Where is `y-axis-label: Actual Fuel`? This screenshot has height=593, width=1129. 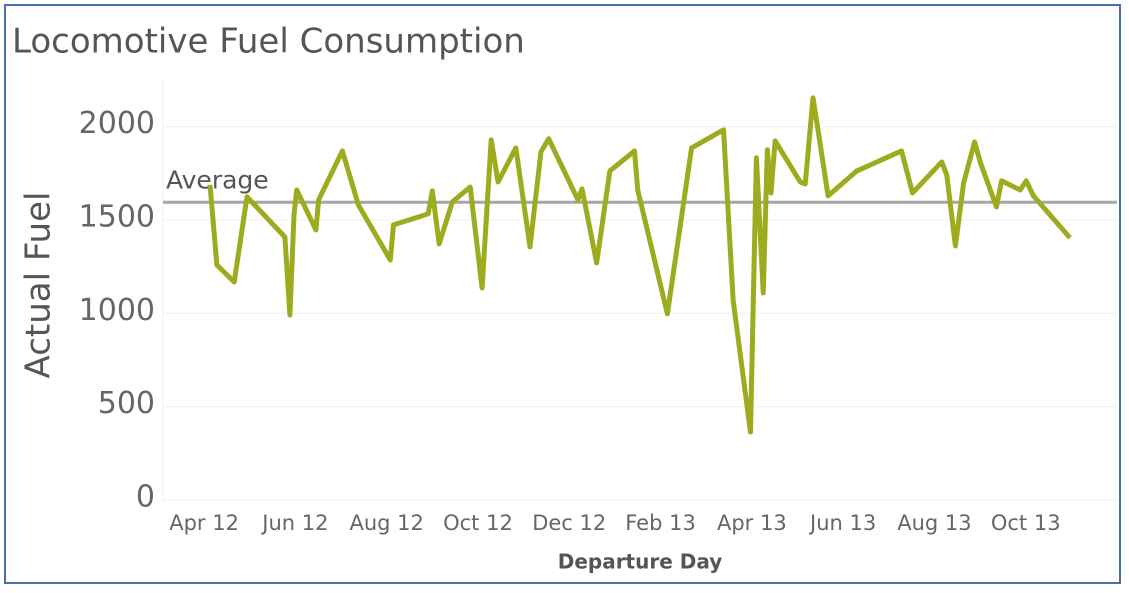 y-axis-label: Actual Fuel is located at coordinates (39, 285).